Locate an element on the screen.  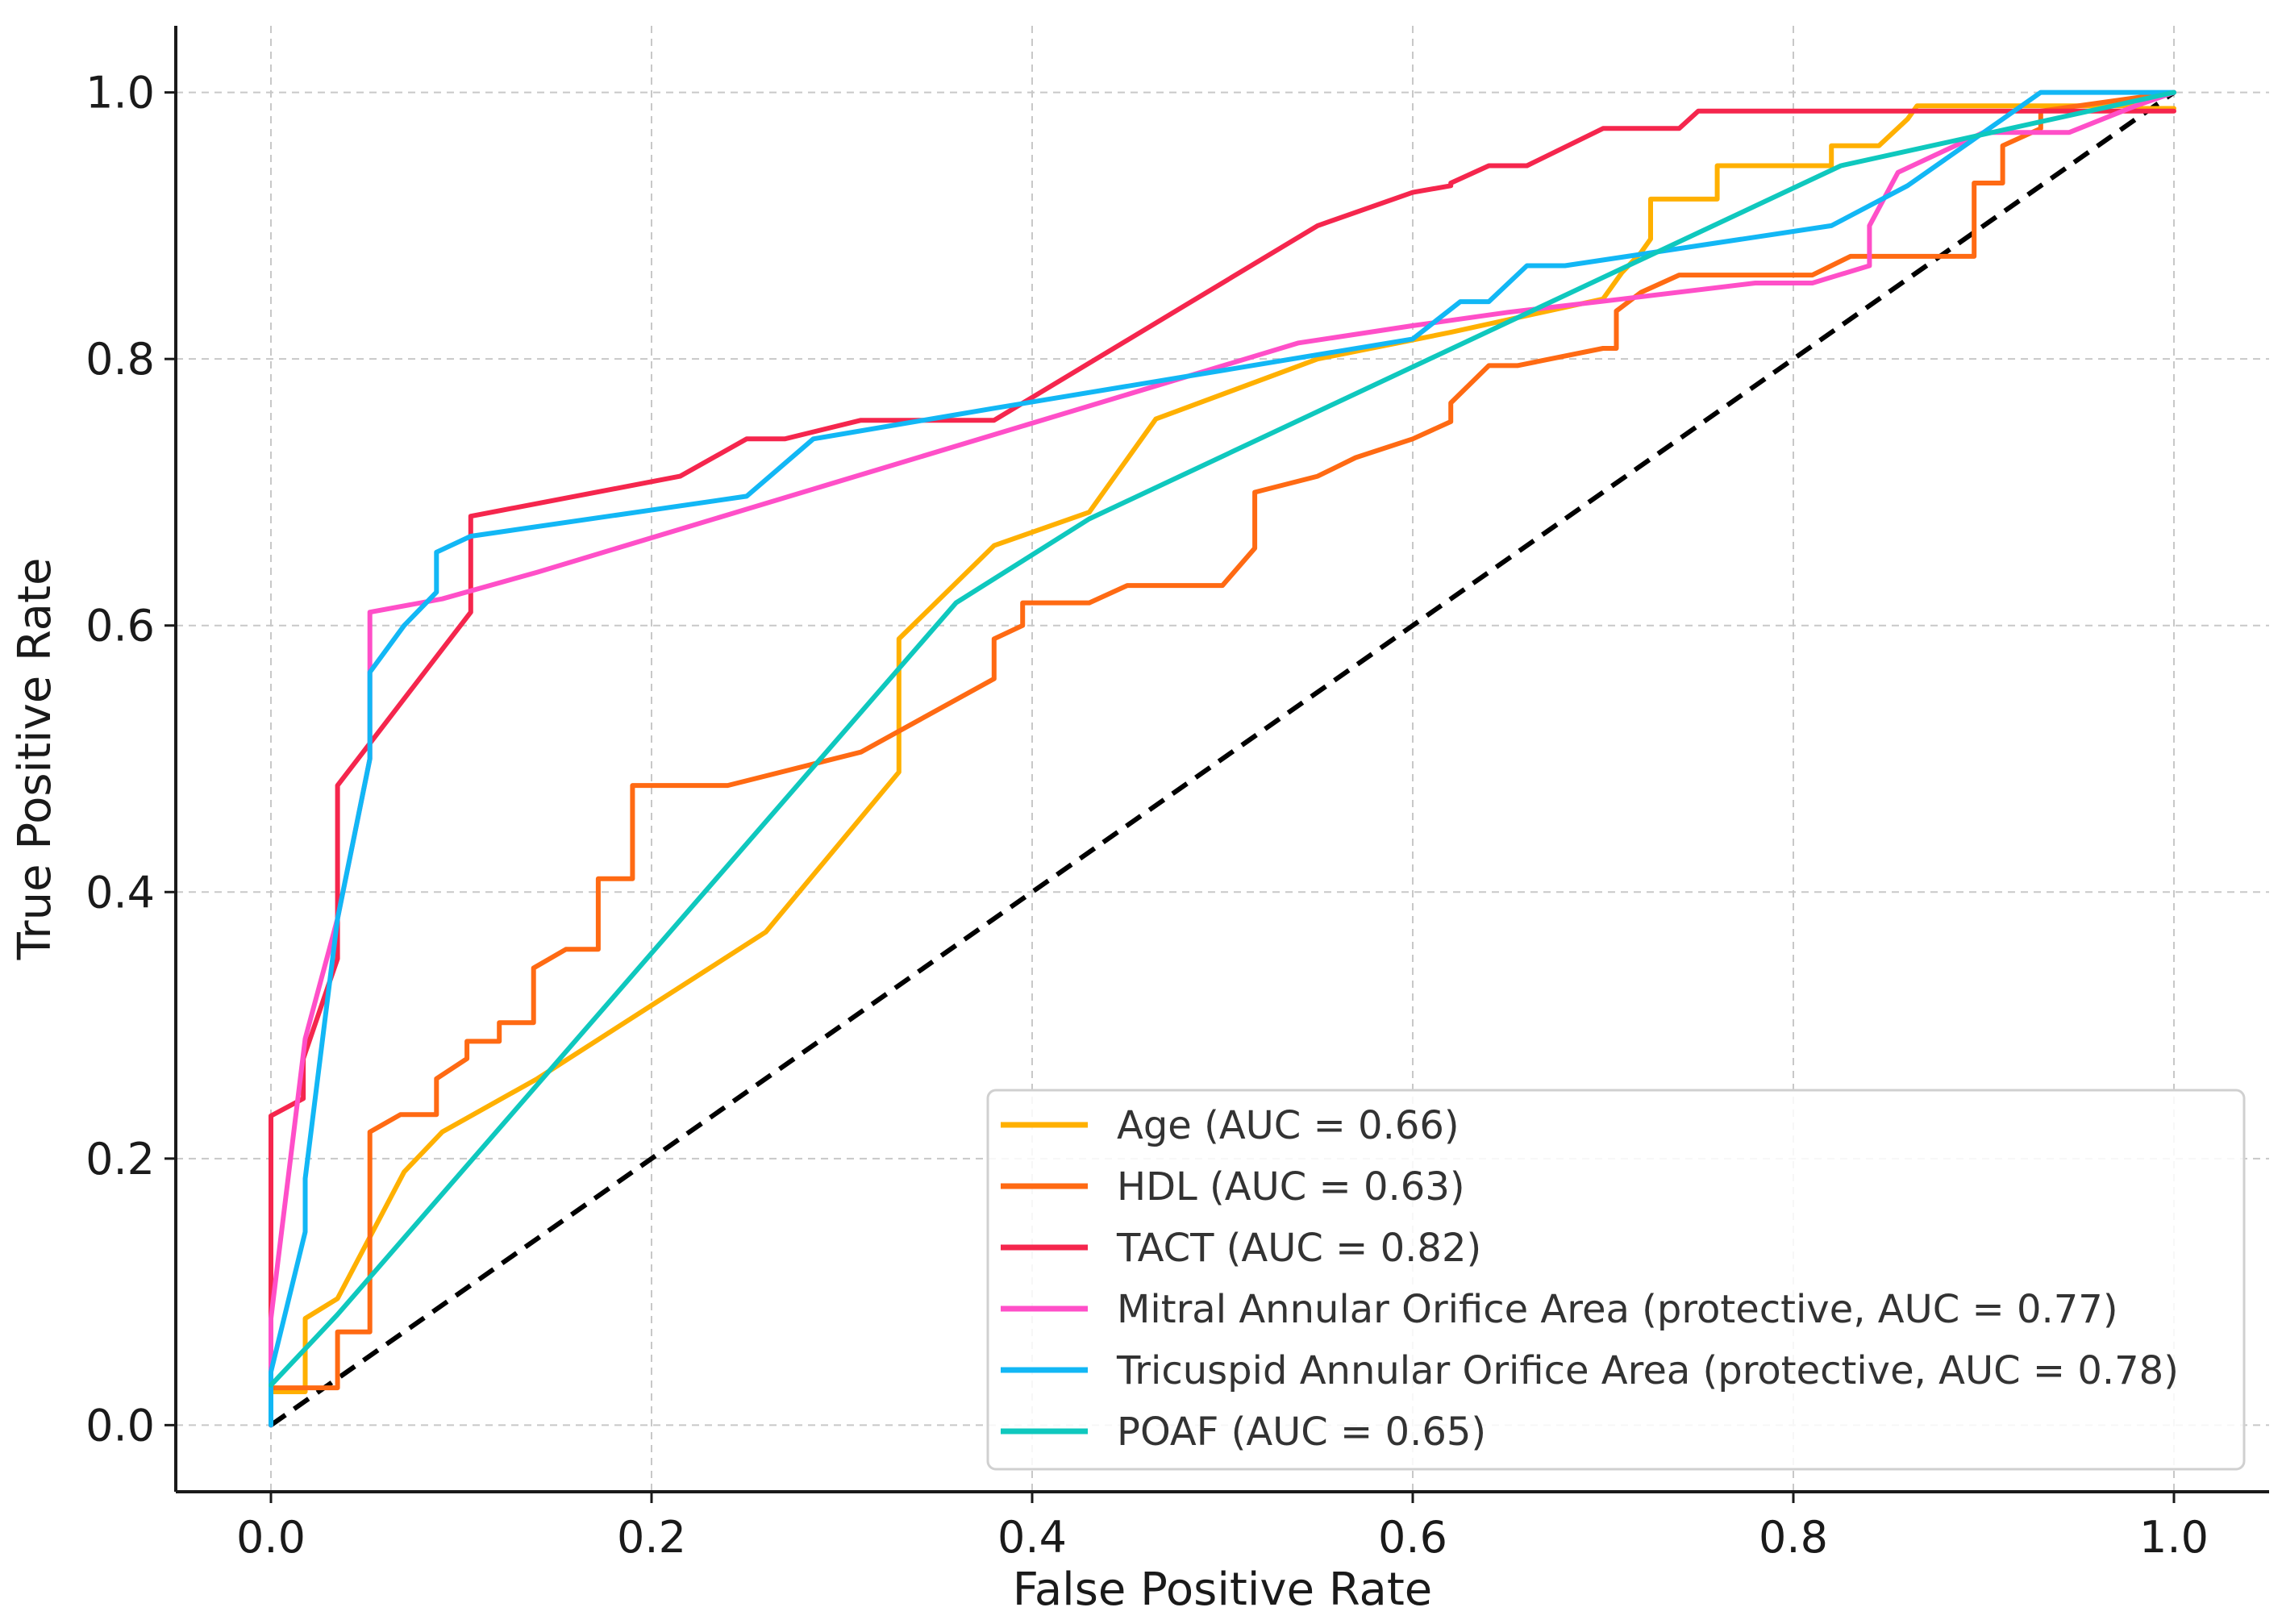
y-tick-label: 0.6 is located at coordinates (120, 626).